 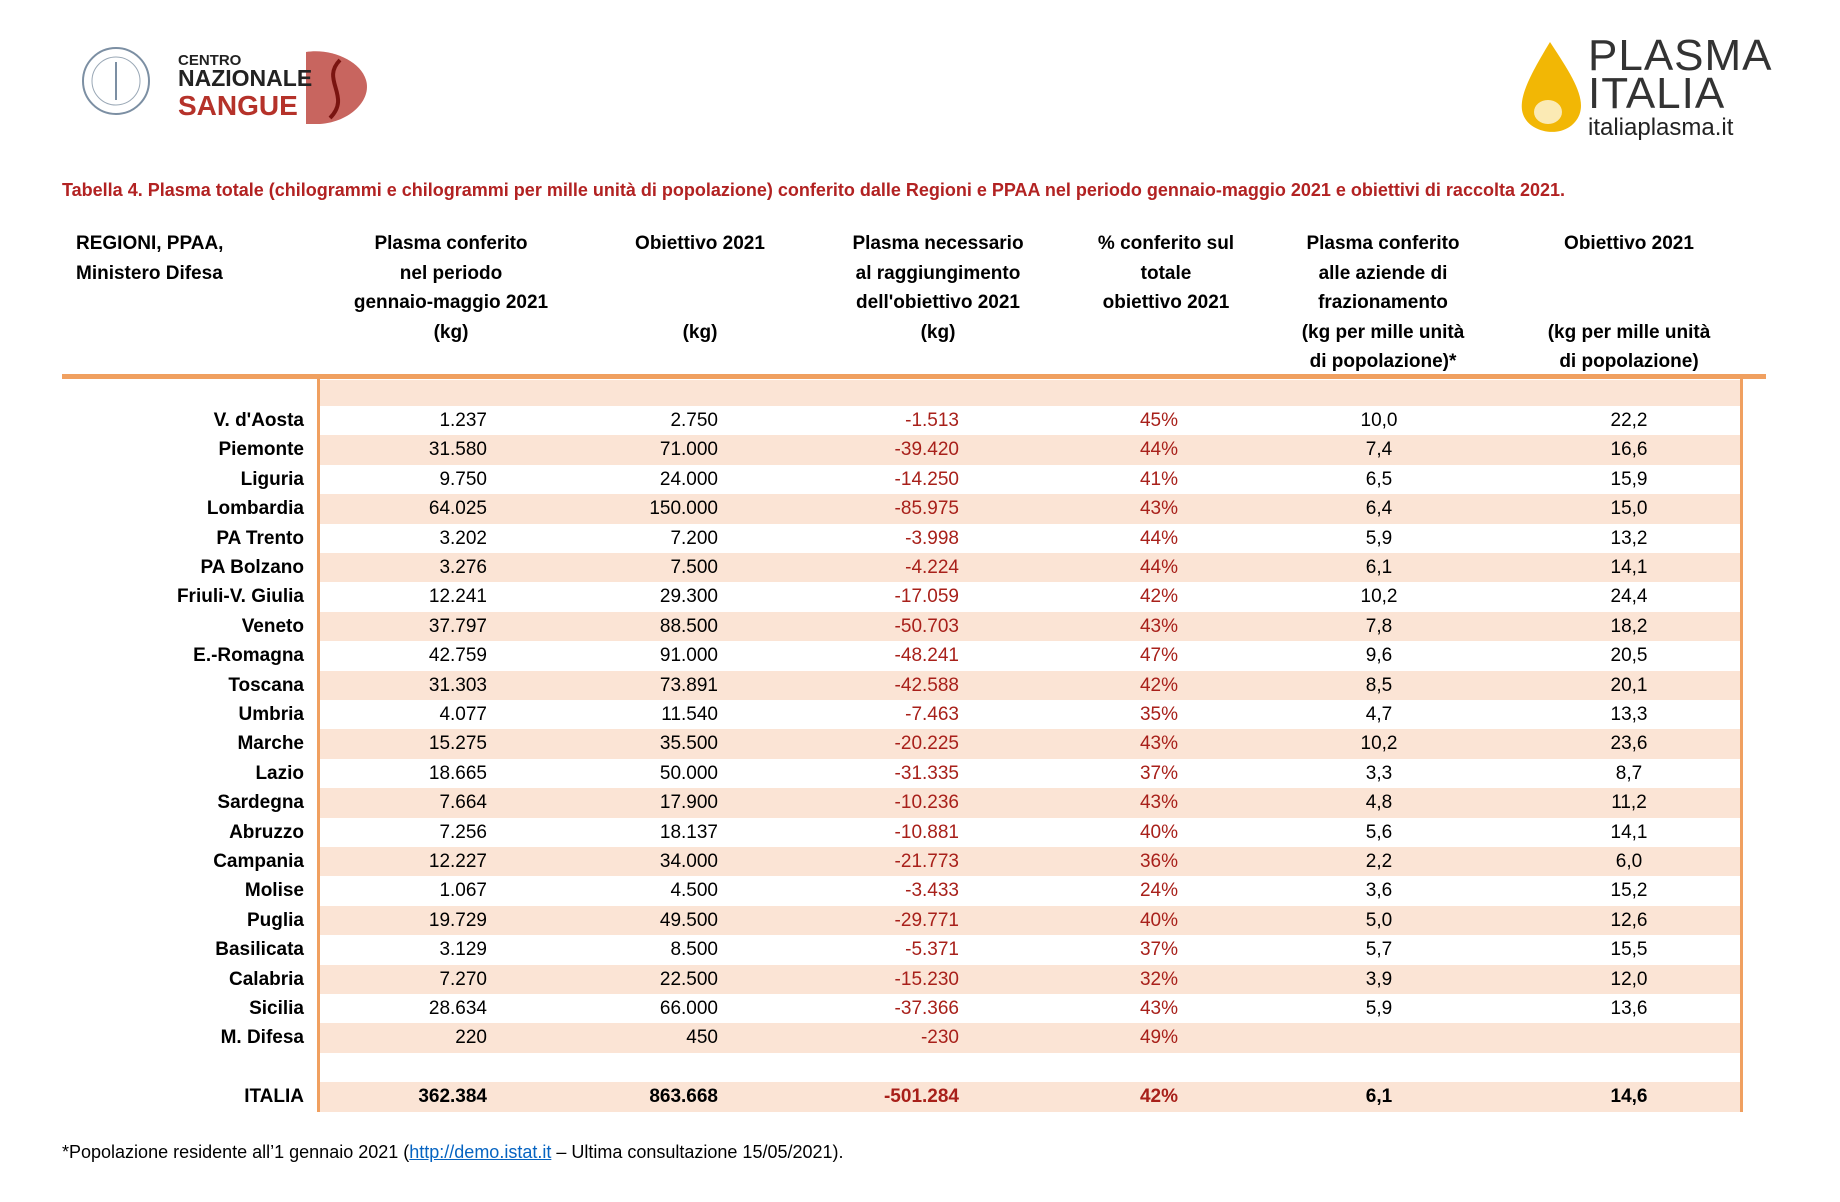 What do you see at coordinates (276, 1008) in the screenshot?
I see `row-label: Sicilia` at bounding box center [276, 1008].